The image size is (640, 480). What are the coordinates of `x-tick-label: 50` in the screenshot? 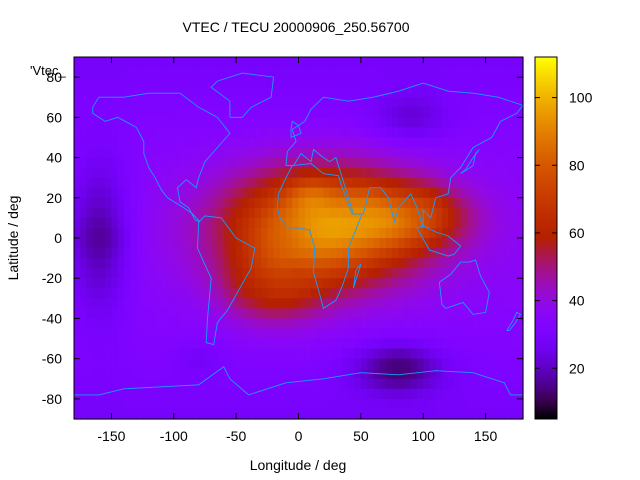 It's located at (361, 436).